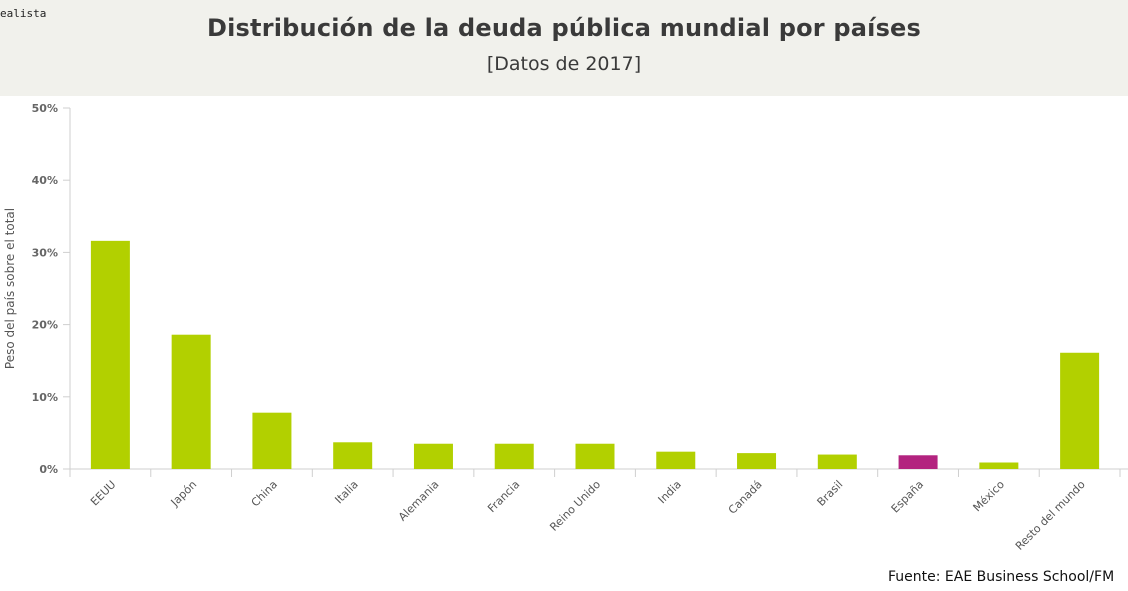 Image resolution: width=1128 pixels, height=591 pixels. What do you see at coordinates (45, 325) in the screenshot?
I see `y-tick-label: 20%` at bounding box center [45, 325].